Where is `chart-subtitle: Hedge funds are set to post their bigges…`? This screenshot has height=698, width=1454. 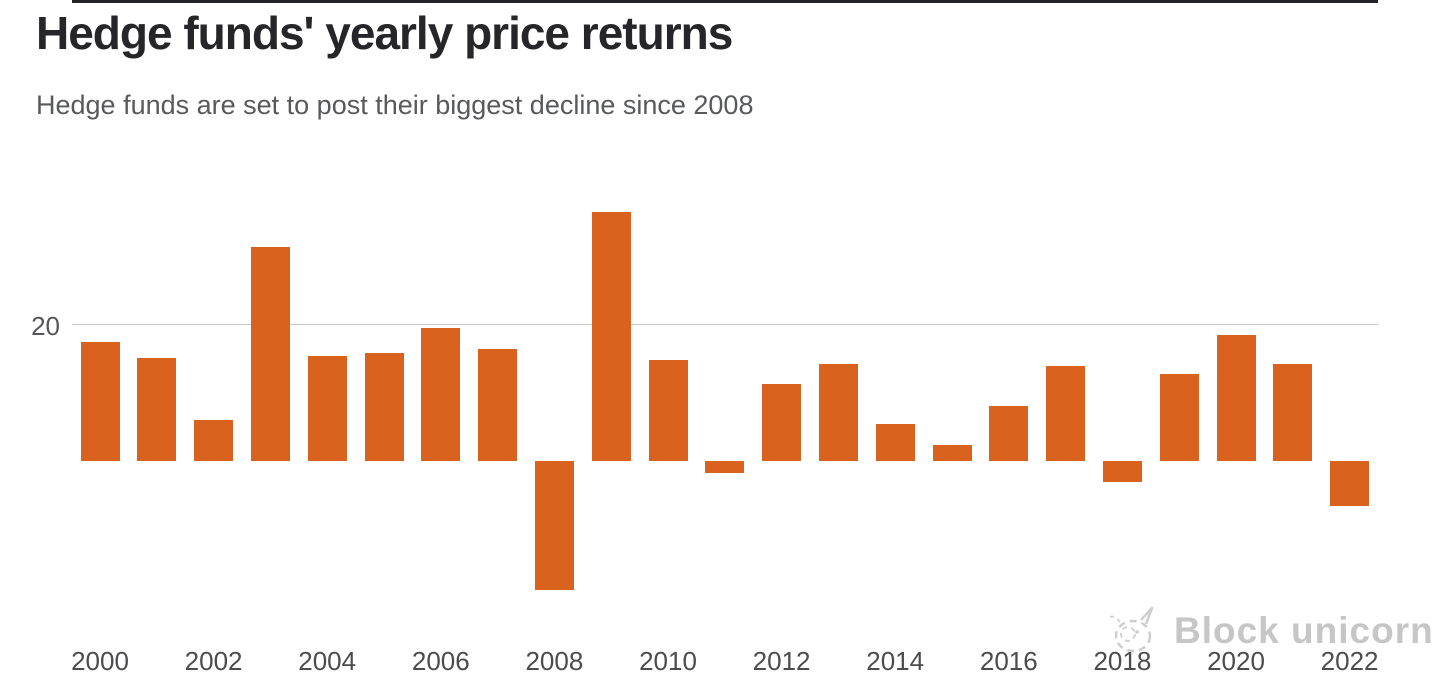
chart-subtitle: Hedge funds are set to post their bigges… is located at coordinates (395, 105).